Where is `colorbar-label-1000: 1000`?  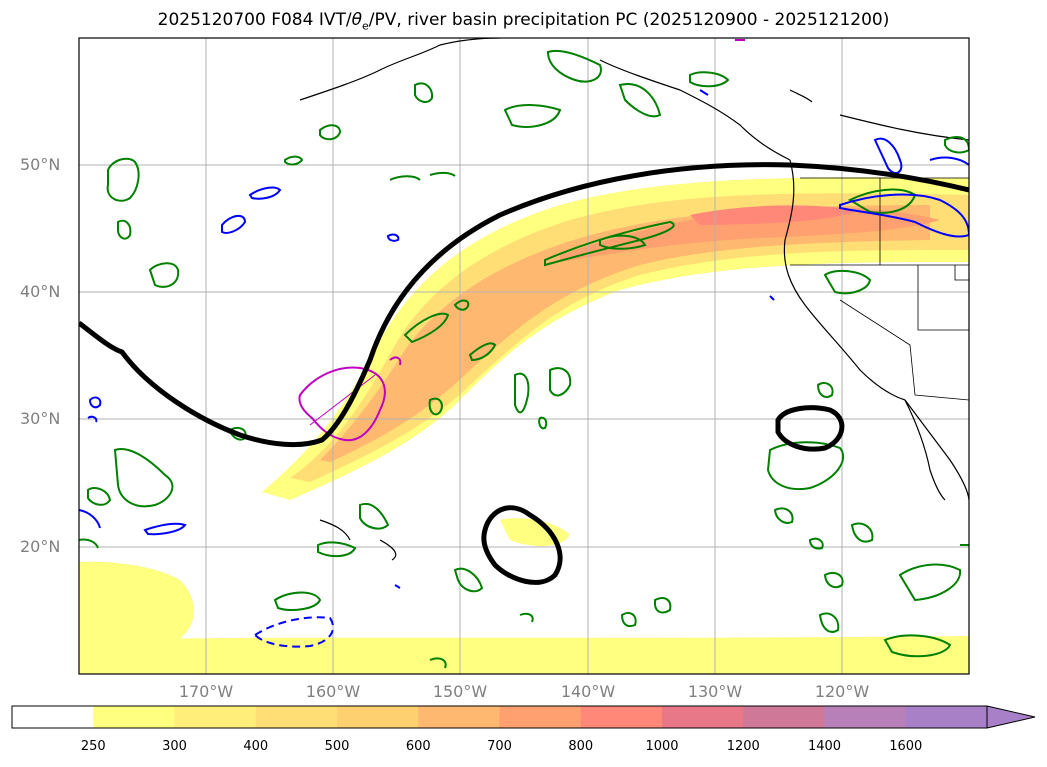
colorbar-label-1000: 1000 is located at coordinates (662, 746).